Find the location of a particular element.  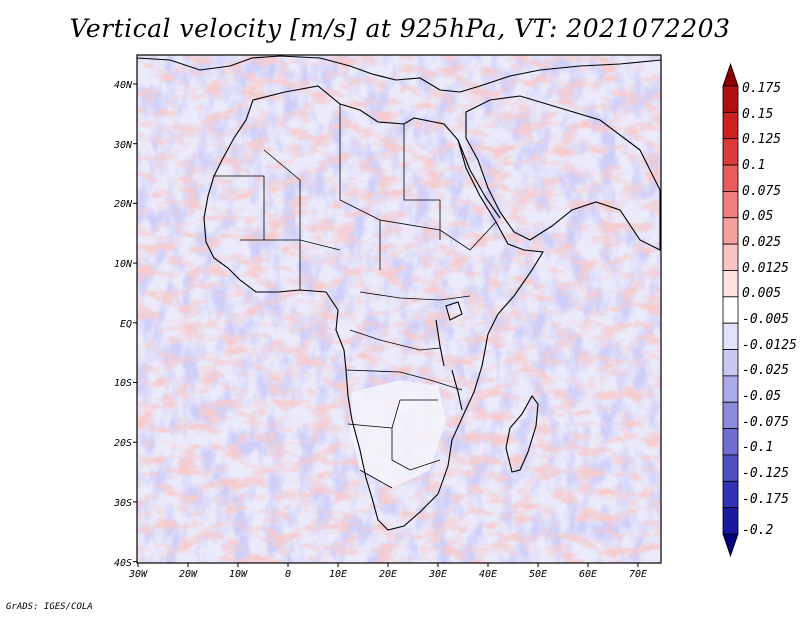

colorbar-label: 0.0125 is located at coordinates (765, 268).